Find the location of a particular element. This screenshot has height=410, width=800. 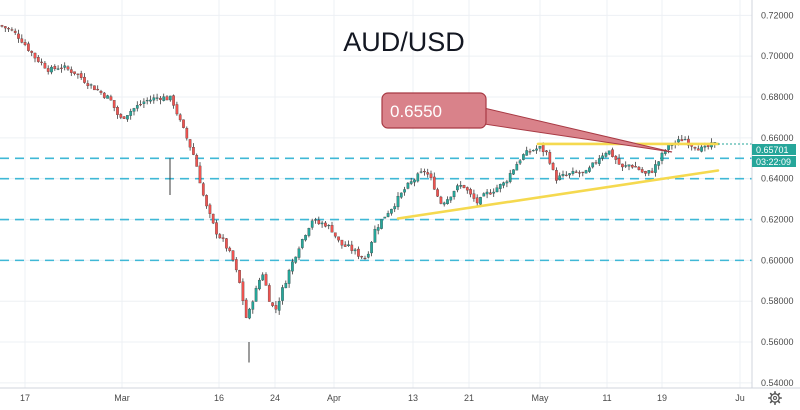

callout-box is located at coordinates (434, 110).